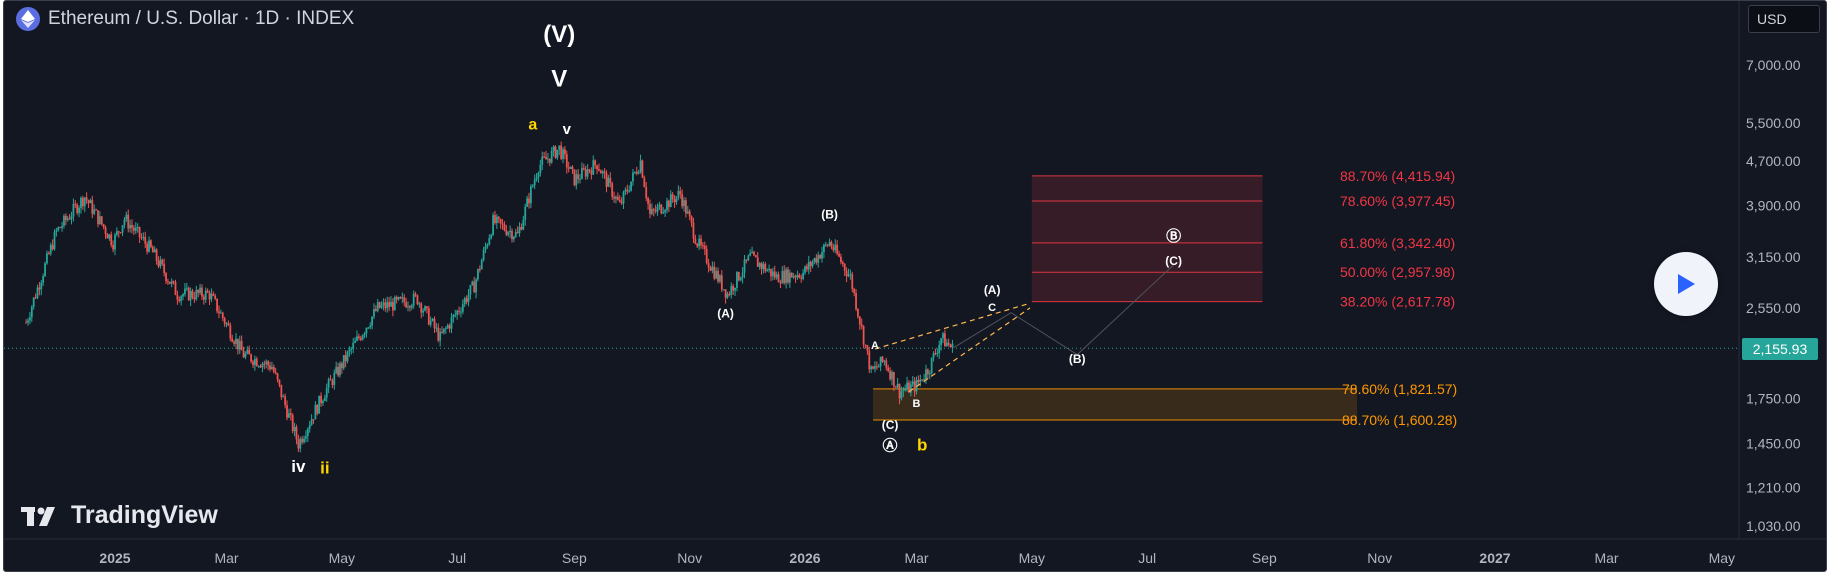  Describe the element at coordinates (28, 19) in the screenshot. I see `ethereum-logo-icon` at that location.